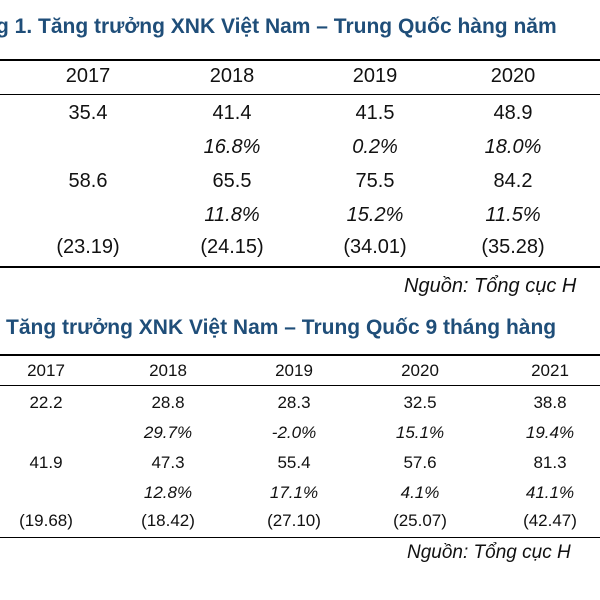 Image resolution: width=600 pixels, height=600 pixels. Describe the element at coordinates (88, 113) in the screenshot. I see `table-cell: 35.4` at that location.